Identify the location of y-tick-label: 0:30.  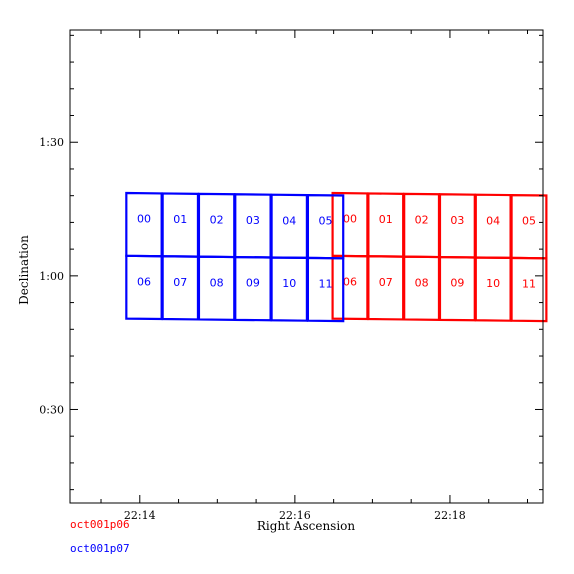
(51, 409).